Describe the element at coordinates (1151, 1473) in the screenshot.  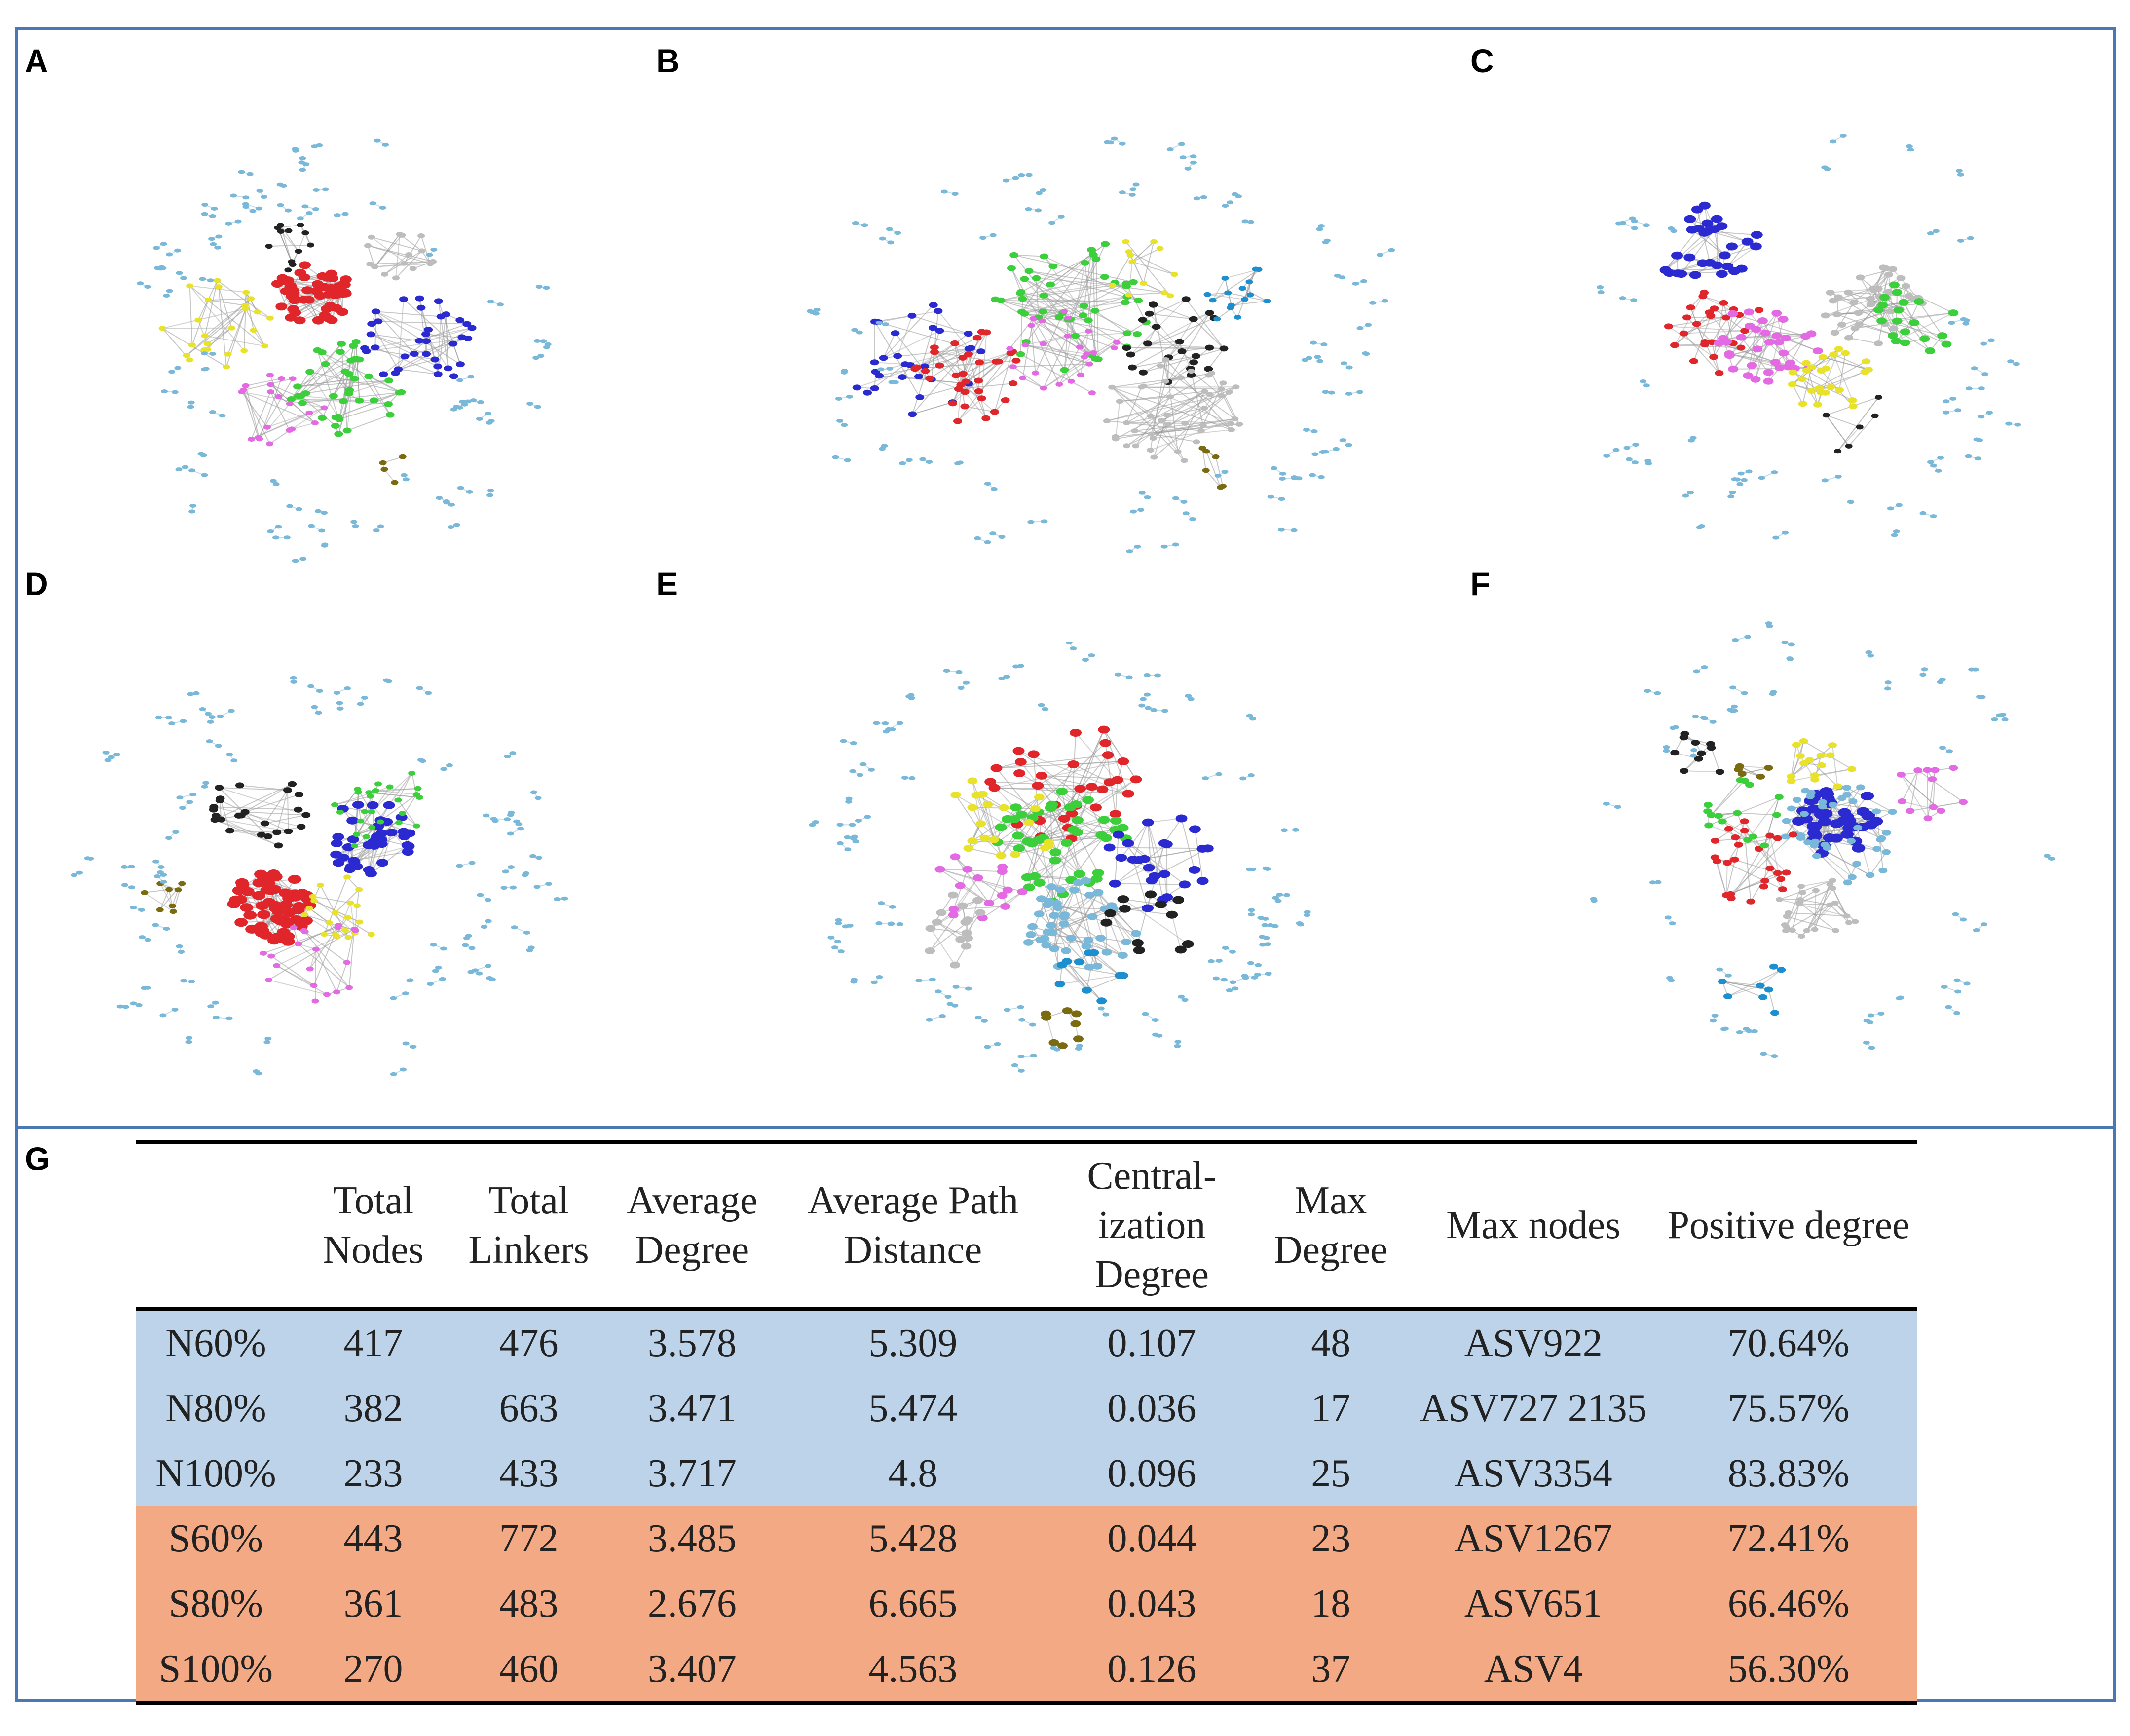
I see `table-cell: 0.096` at that location.